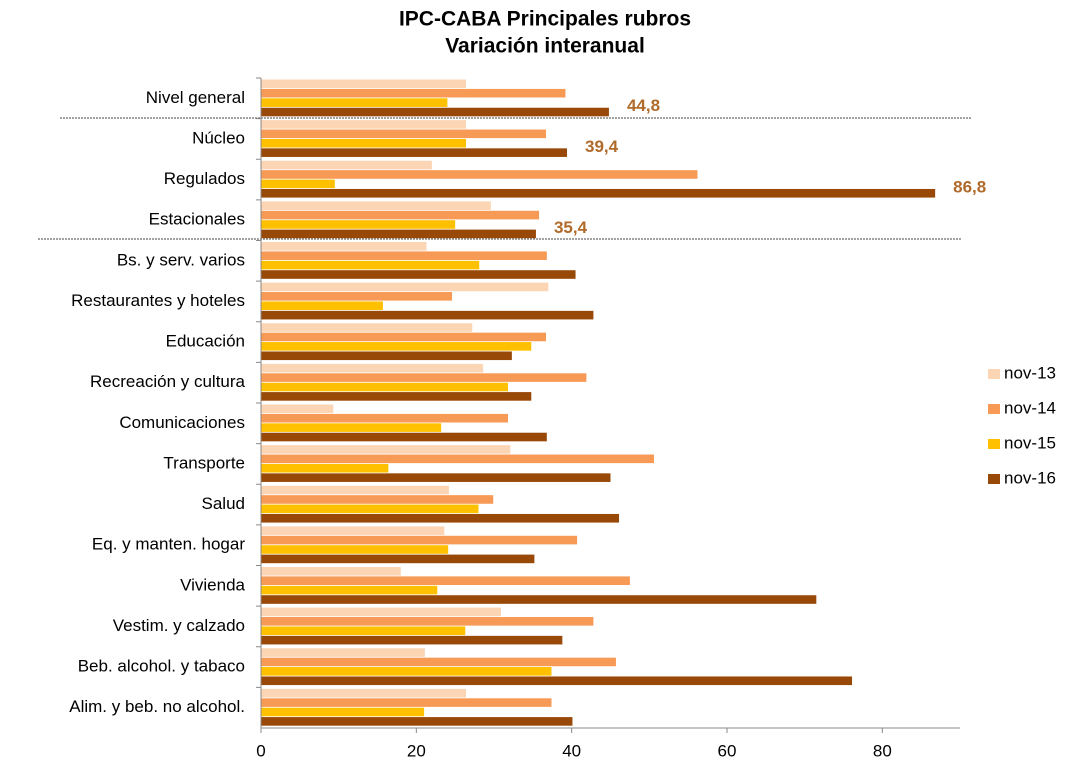  I want to click on y-tick-label: Restaurantes y hoteles, so click(158, 300).